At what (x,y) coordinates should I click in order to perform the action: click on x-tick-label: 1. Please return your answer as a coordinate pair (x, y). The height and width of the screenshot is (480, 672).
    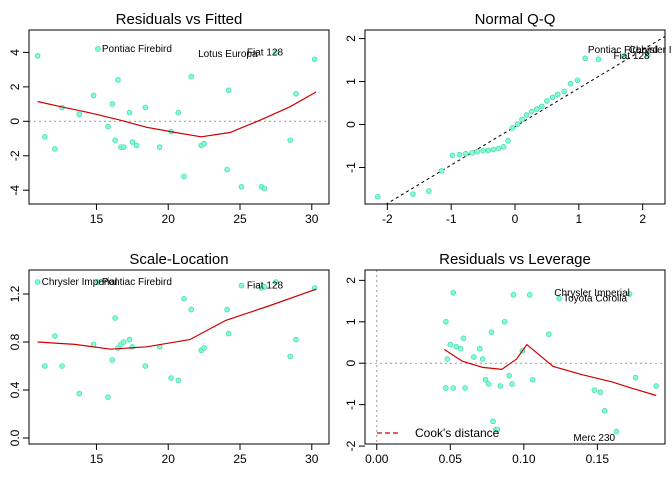
    Looking at the image, I should click on (578, 219).